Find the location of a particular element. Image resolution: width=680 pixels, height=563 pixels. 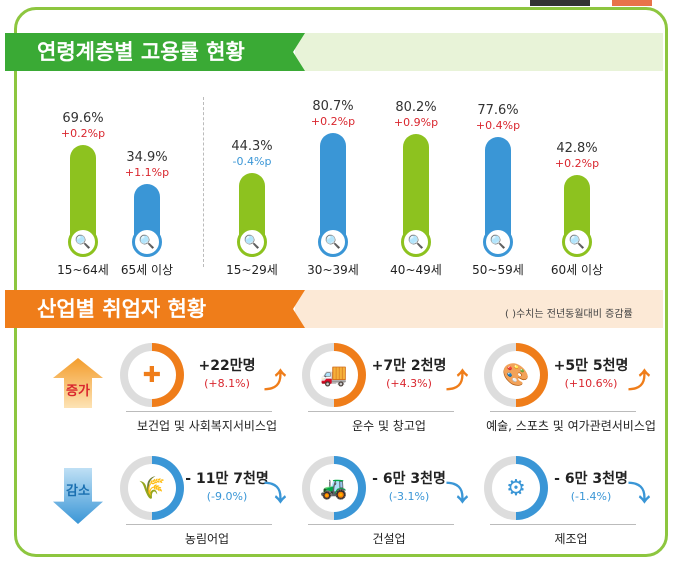

age-group-label: 60세 이상 is located at coordinates (577, 270).